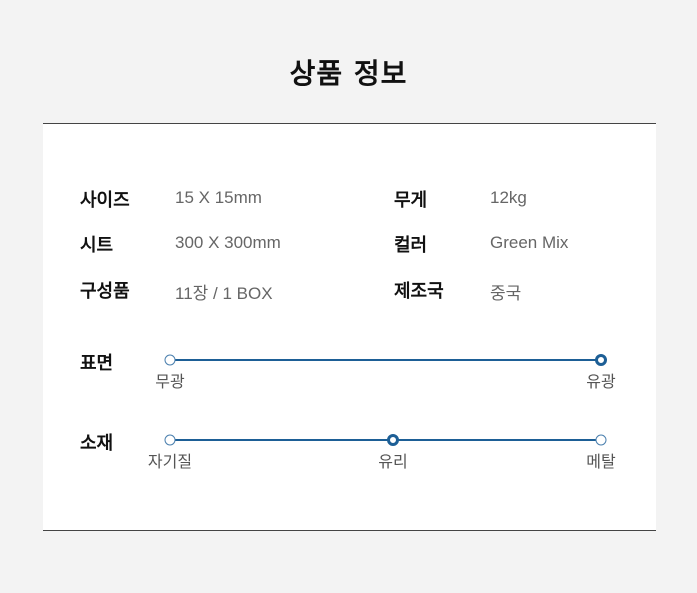 This screenshot has height=593, width=697. I want to click on scale-point-glass-selected, so click(393, 440).